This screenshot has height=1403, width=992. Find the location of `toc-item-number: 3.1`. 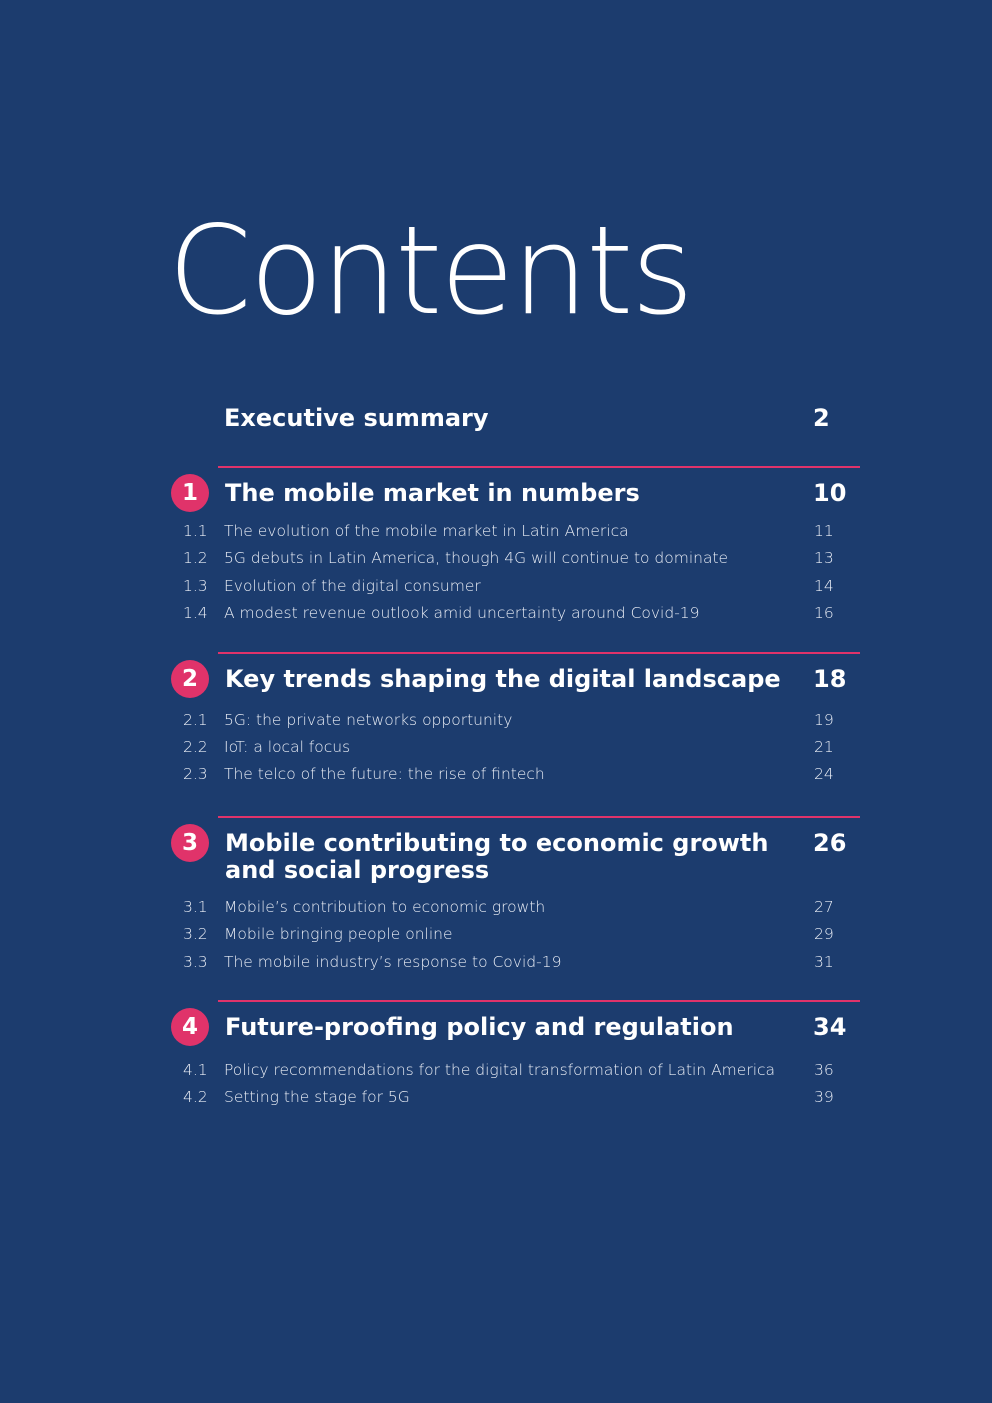

toc-item-number: 3.1 is located at coordinates (195, 907).